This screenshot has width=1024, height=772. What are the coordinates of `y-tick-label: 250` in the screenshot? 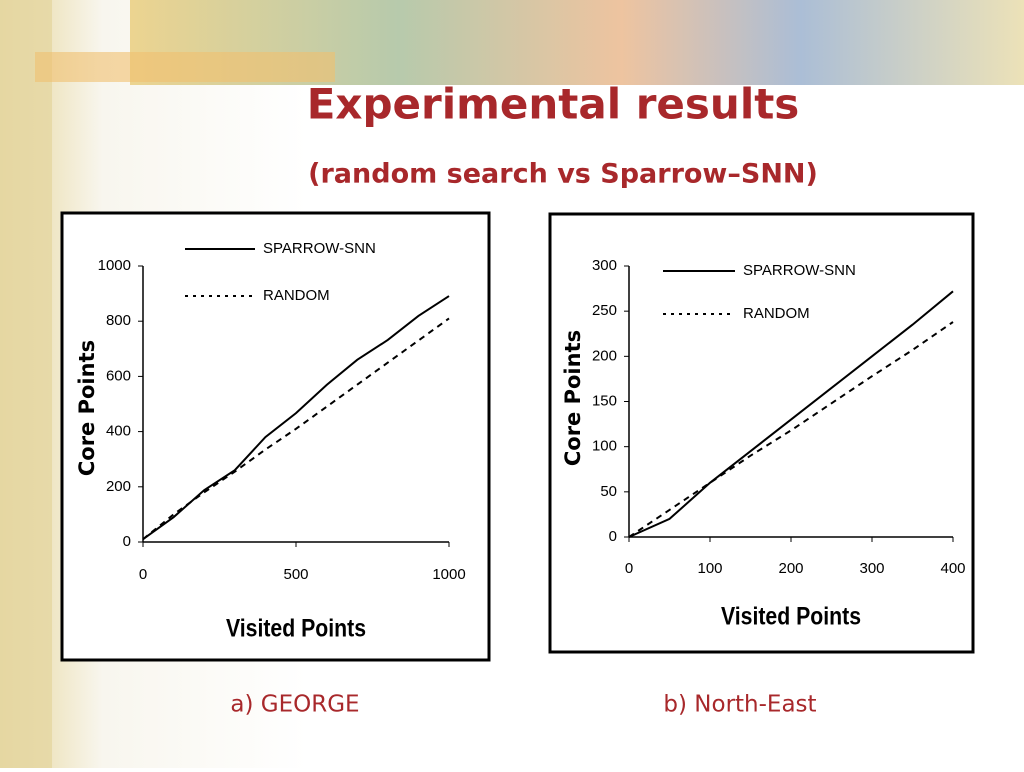 It's located at (604, 310).